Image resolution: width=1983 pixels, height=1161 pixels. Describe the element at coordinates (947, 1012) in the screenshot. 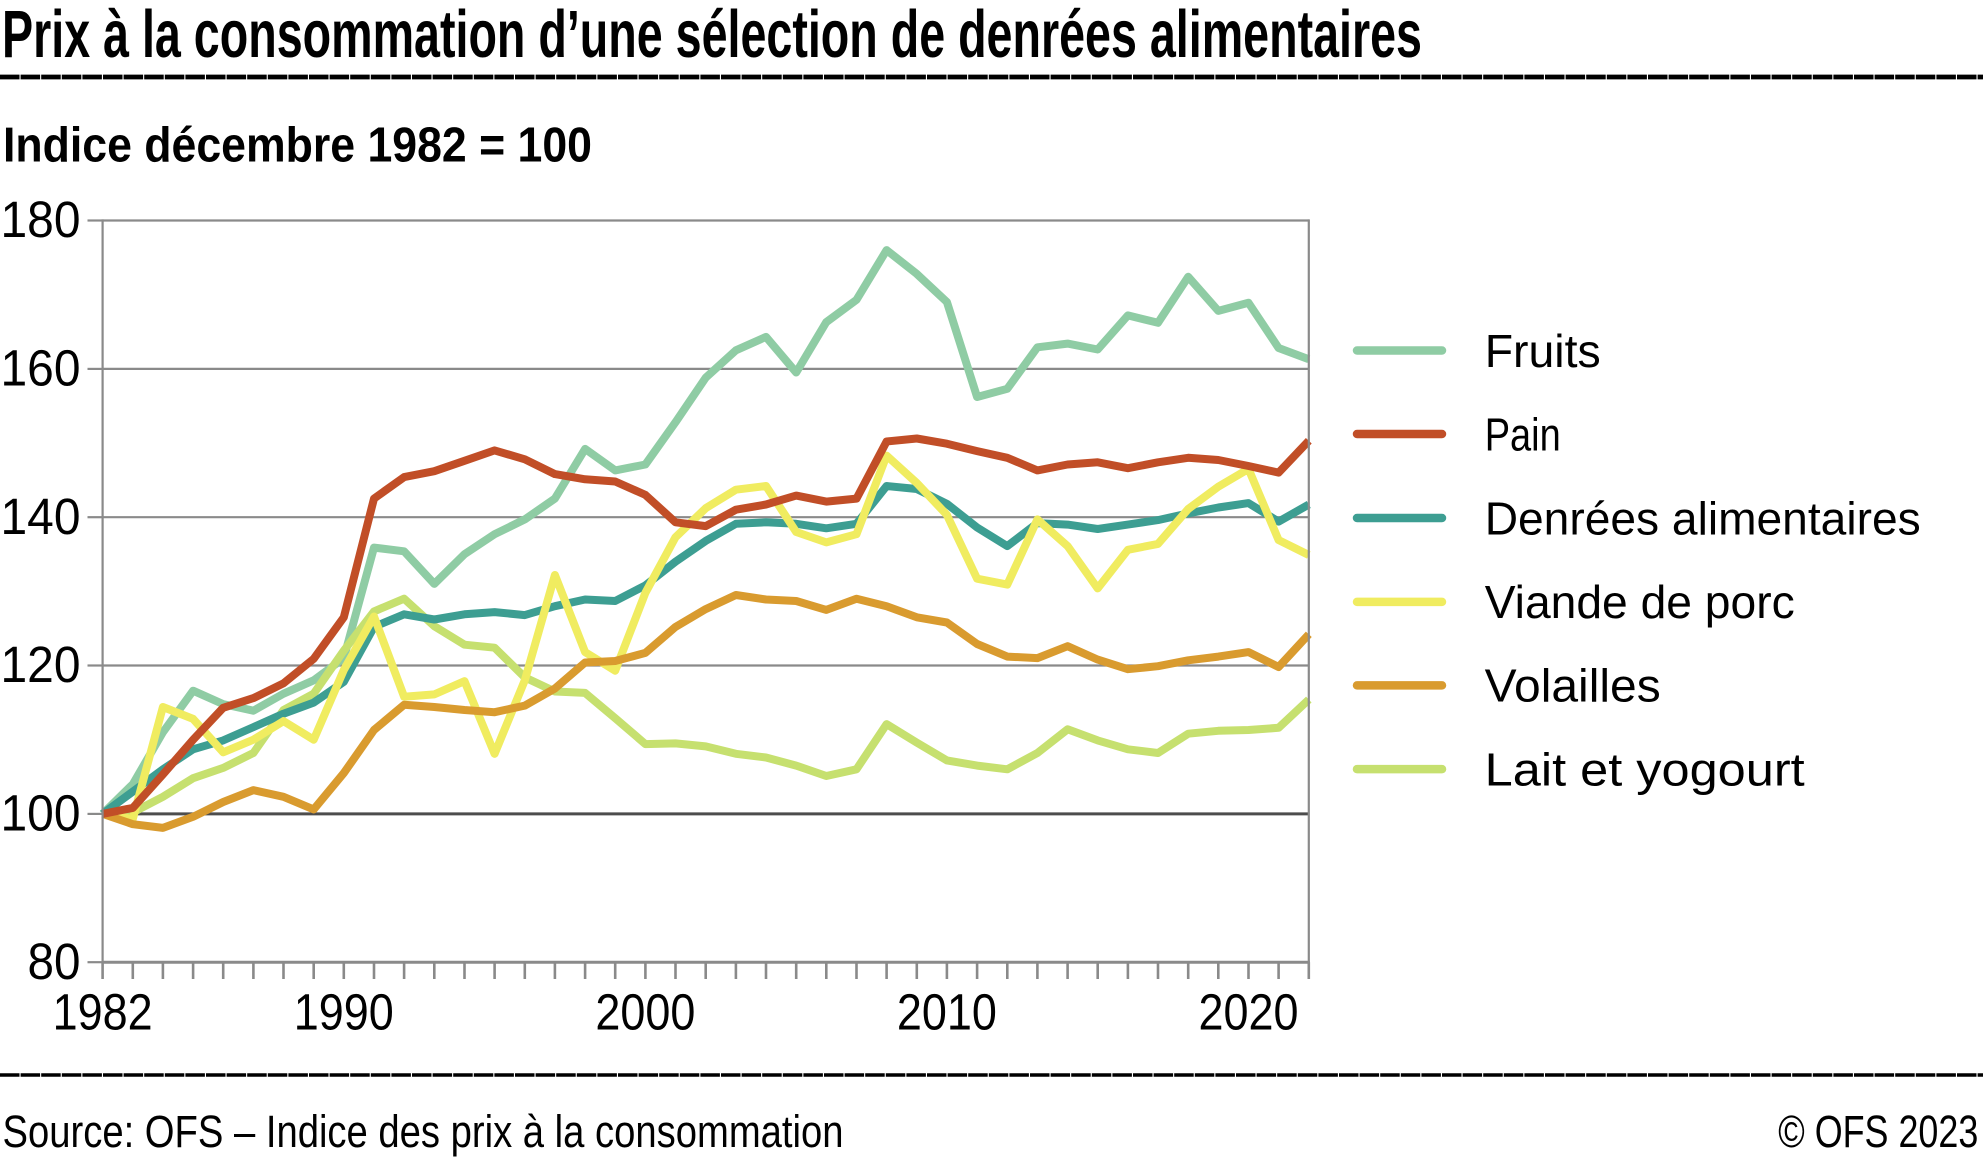

I see `svg-text: 2010` at that location.